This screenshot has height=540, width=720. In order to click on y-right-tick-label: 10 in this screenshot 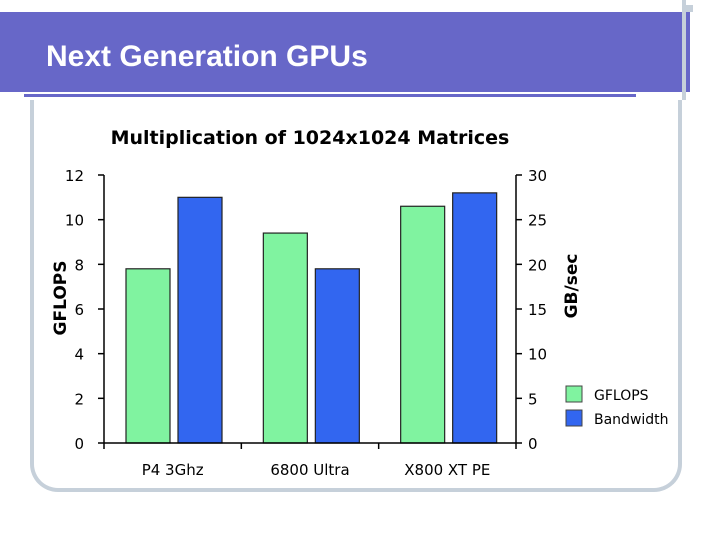, I will do `click(537, 355)`.